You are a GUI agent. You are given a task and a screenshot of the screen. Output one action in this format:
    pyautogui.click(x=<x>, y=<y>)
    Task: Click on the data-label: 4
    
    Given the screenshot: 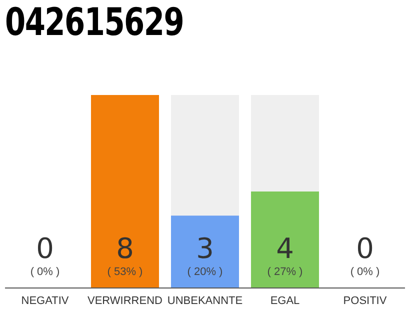 What is the action you would take?
    pyautogui.click(x=285, y=248)
    